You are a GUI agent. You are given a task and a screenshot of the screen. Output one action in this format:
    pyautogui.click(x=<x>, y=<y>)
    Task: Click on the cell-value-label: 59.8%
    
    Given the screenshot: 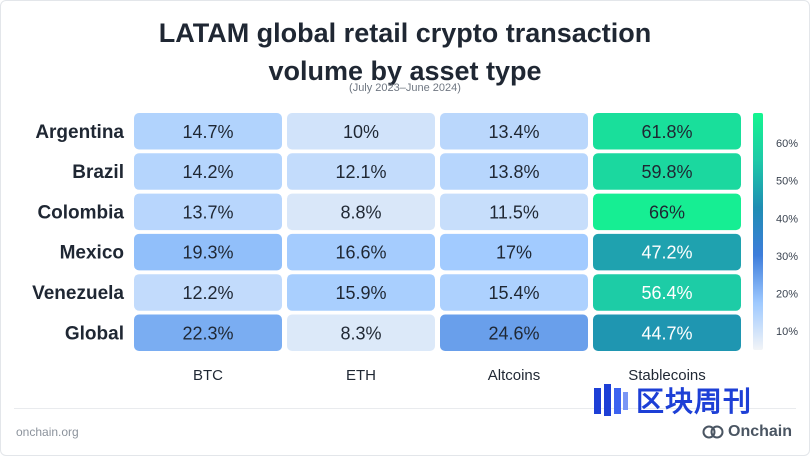 What is the action you would take?
    pyautogui.click(x=666, y=172)
    